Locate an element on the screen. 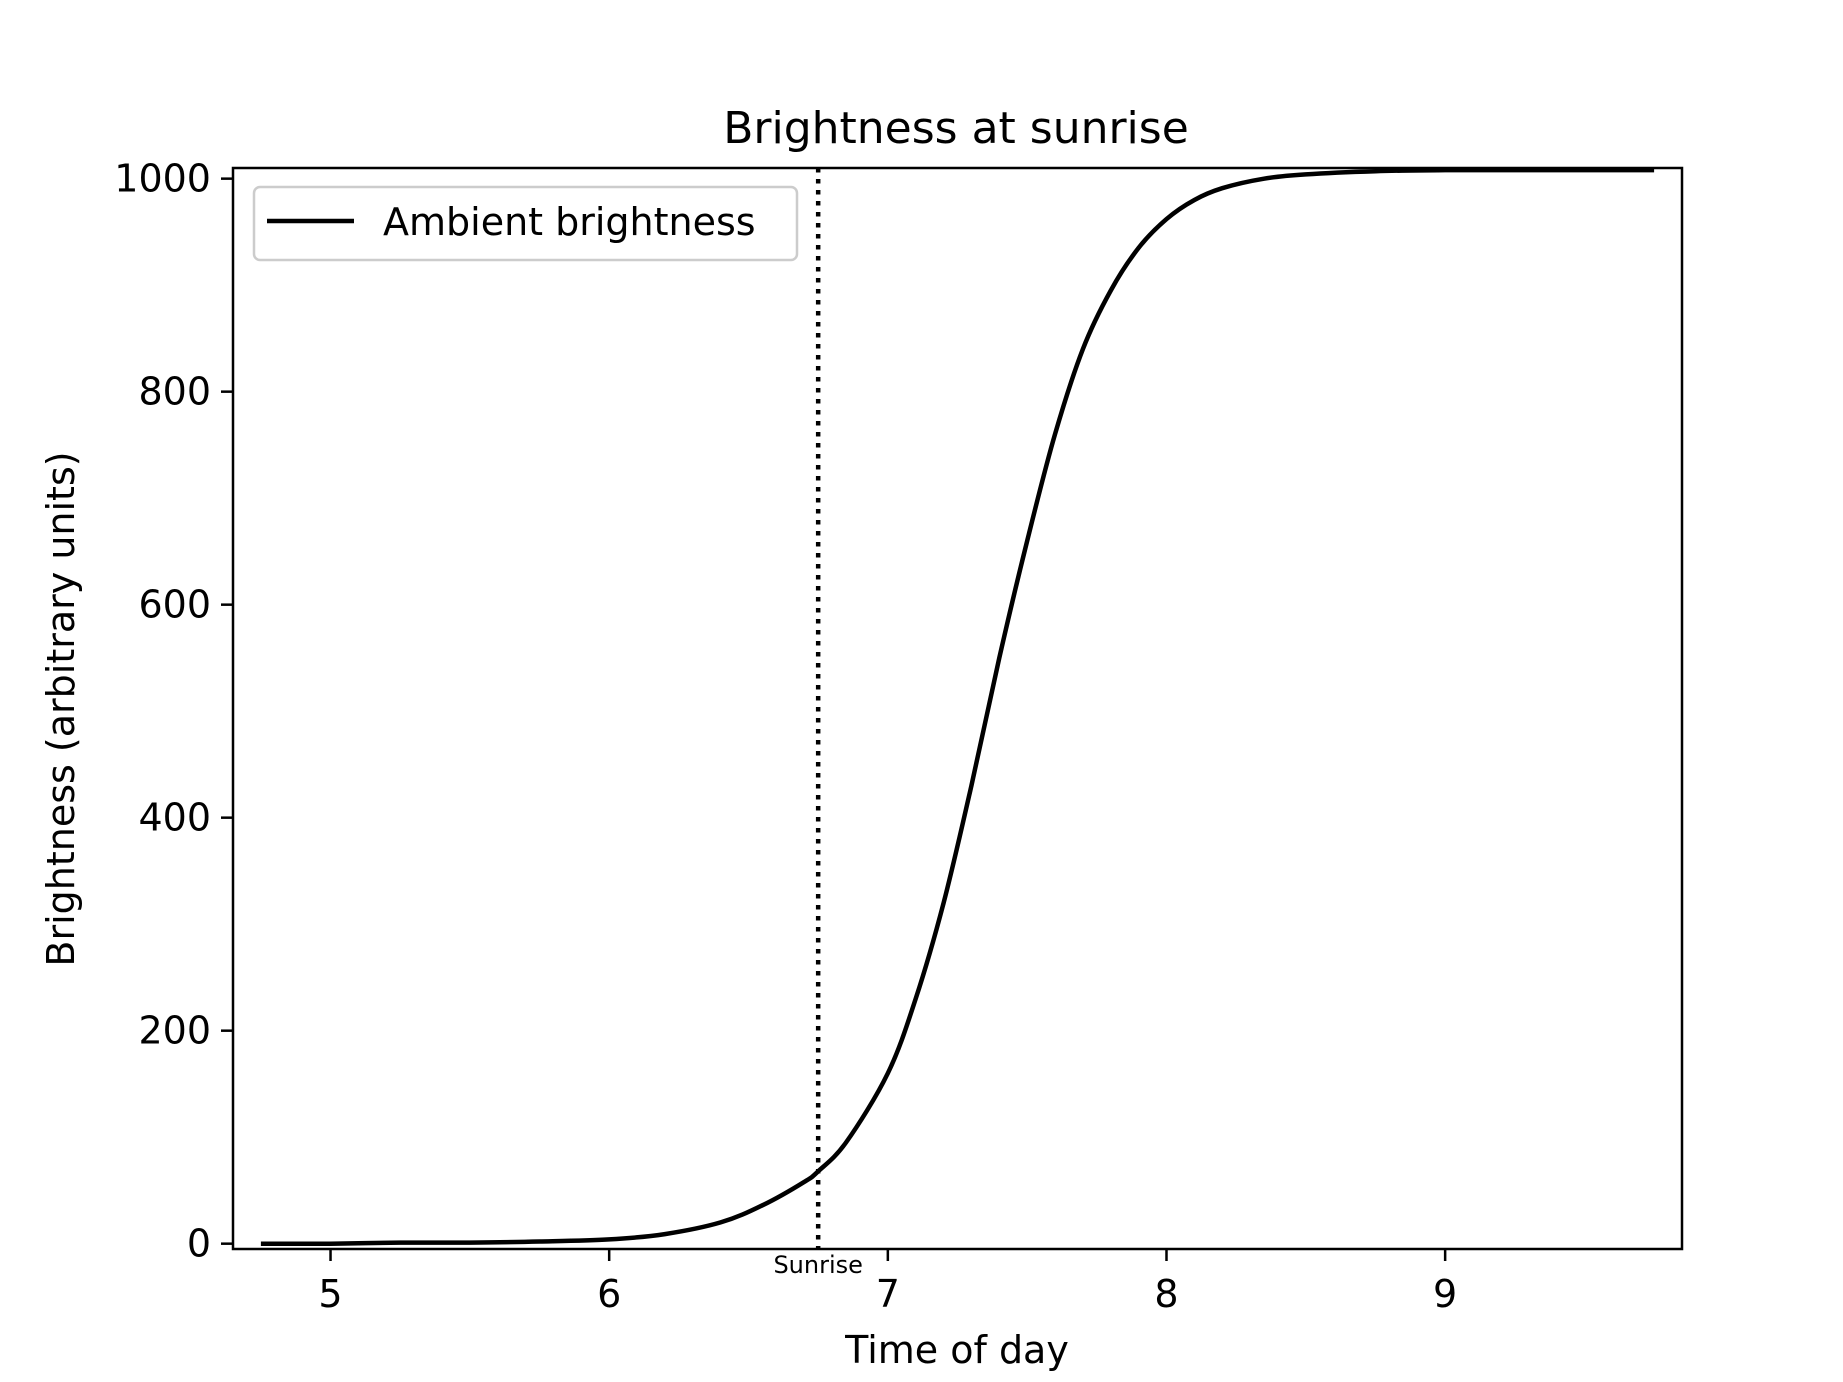 The width and height of the screenshot is (1843, 1382). legend-label-ambient-brightness: Ambient brightness is located at coordinates (569, 222).